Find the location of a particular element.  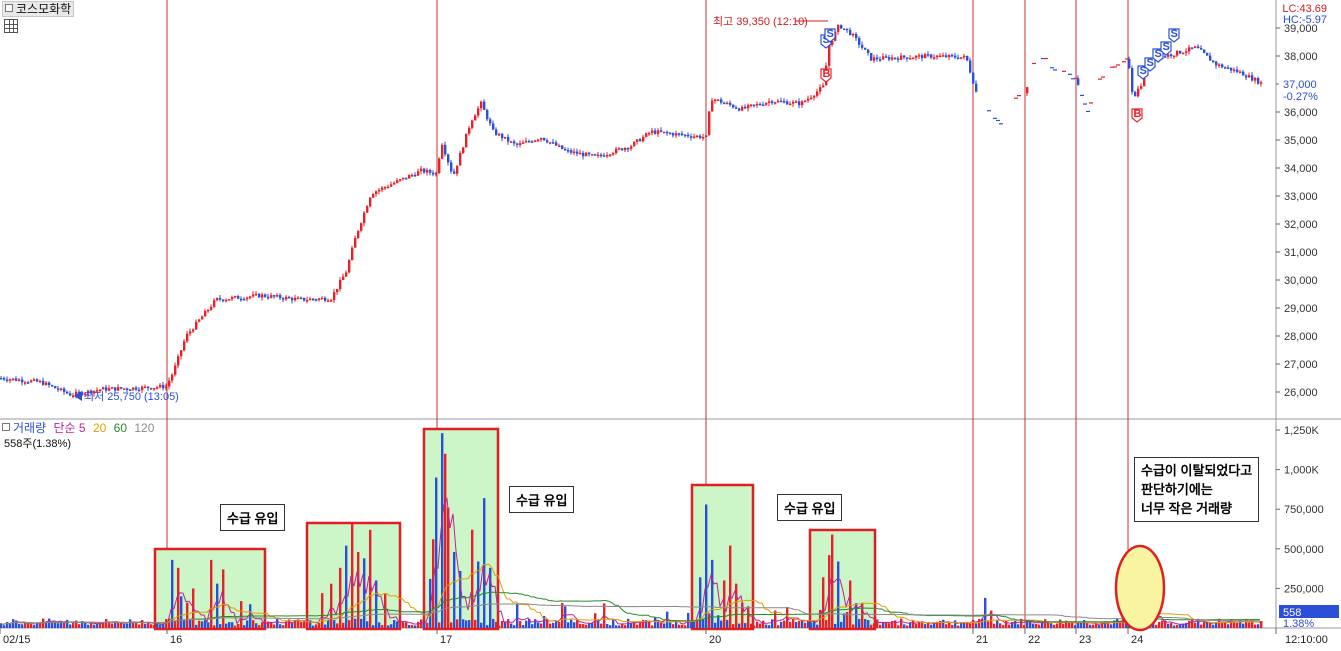

note-line-3: 너무 작은 거래량 is located at coordinates (1186, 508).